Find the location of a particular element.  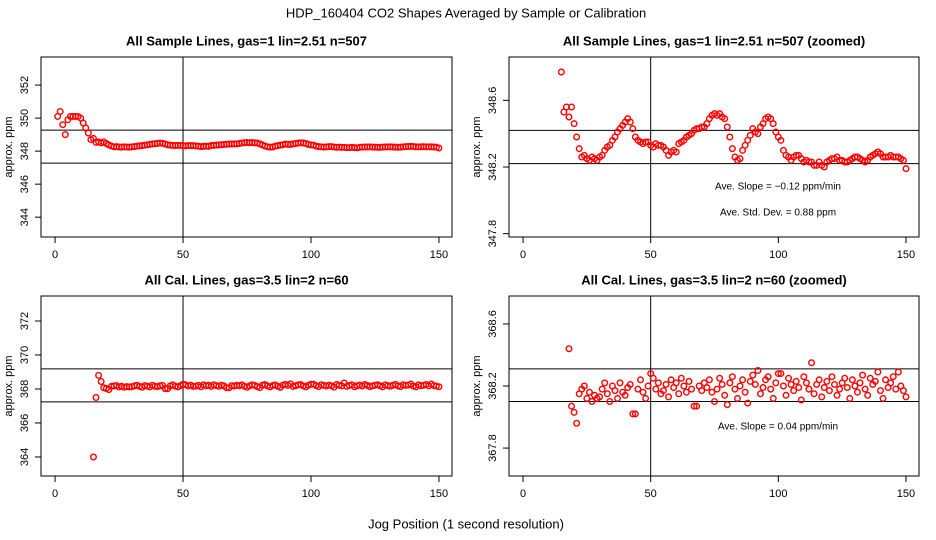

y-tick-label: 348.2 is located at coordinates (493, 167).